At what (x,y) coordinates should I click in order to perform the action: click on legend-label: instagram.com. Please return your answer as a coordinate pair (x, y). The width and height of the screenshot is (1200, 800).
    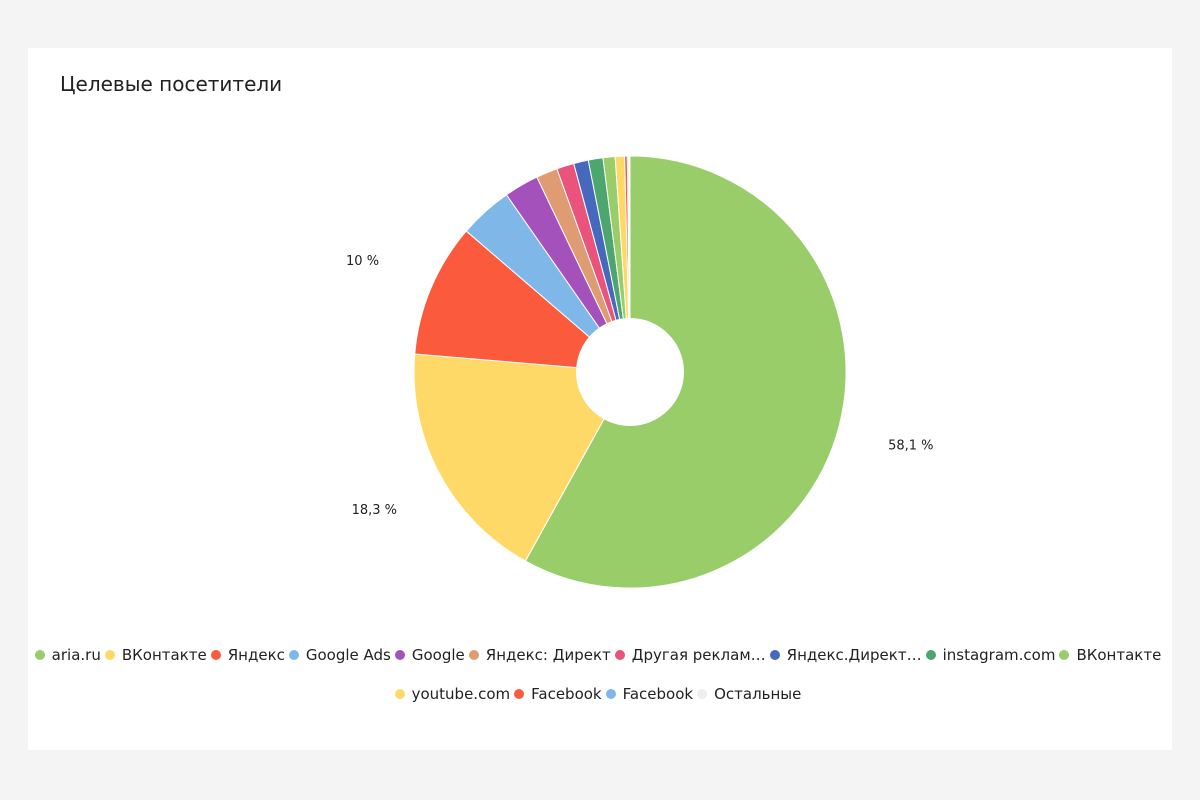
    Looking at the image, I should click on (999, 655).